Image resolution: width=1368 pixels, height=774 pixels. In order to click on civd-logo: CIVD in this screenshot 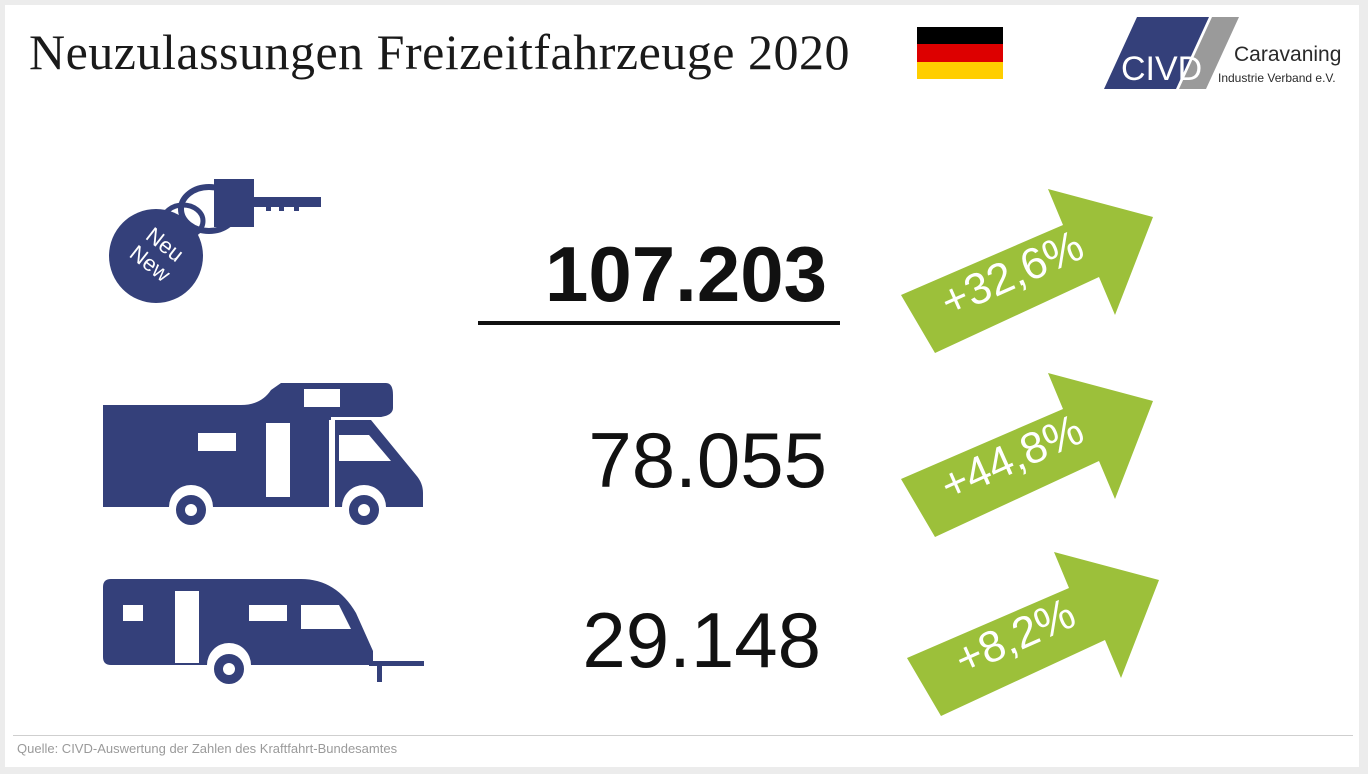, I will do `click(1171, 53)`.